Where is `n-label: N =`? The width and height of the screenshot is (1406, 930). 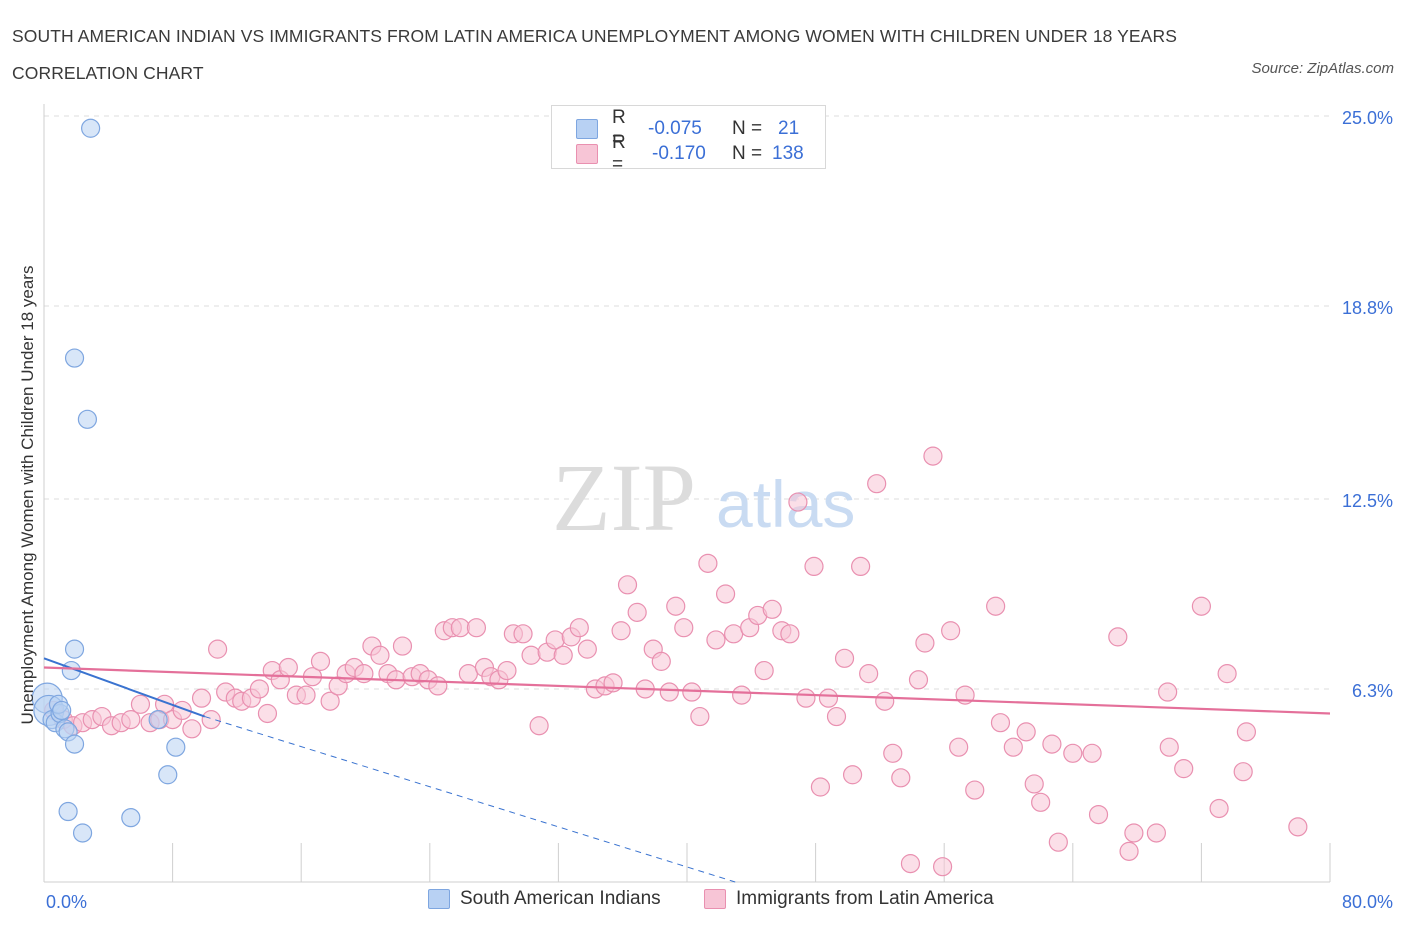
n-label: N = is located at coordinates (747, 153).